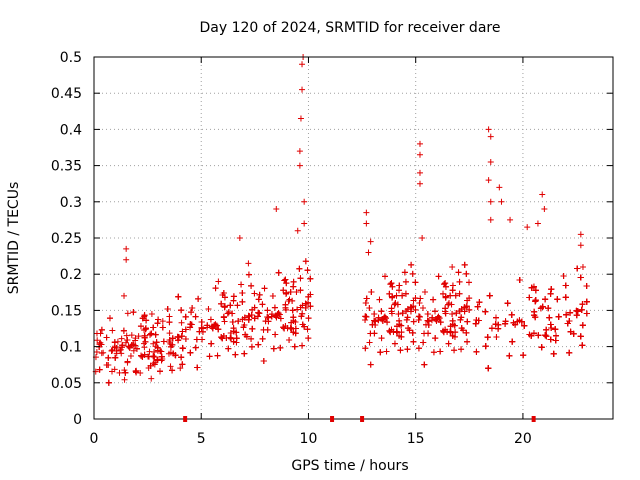 The image size is (640, 480). I want to click on gap-marker, so click(185, 419).